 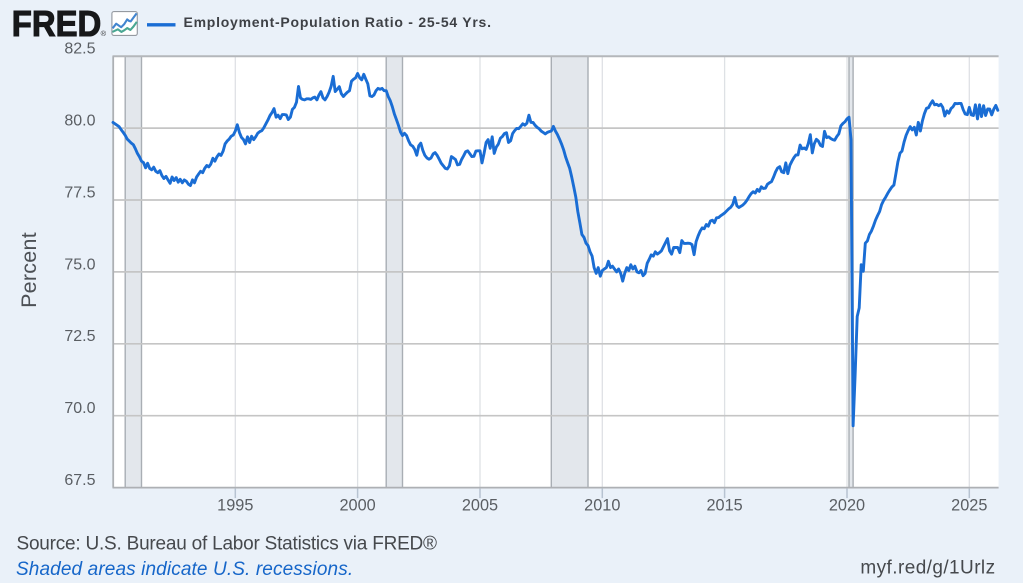 What do you see at coordinates (338, 22) in the screenshot?
I see `svg-text:Employment-Population Ratio -: Employment-Population Ratio - 25-54 Yrs.` at bounding box center [338, 22].